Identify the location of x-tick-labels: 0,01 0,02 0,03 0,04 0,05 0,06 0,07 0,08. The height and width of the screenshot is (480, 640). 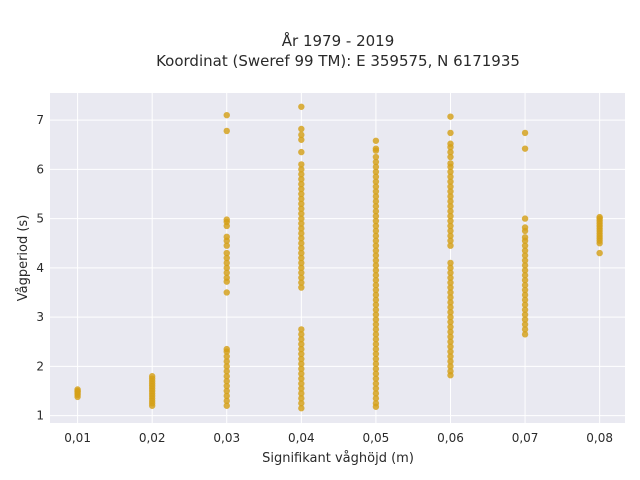
(338, 438).